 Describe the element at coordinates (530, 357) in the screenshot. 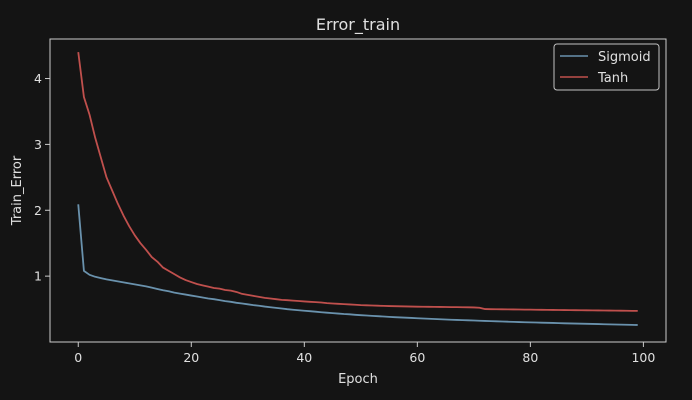

I see `x-tick-label: 80` at that location.